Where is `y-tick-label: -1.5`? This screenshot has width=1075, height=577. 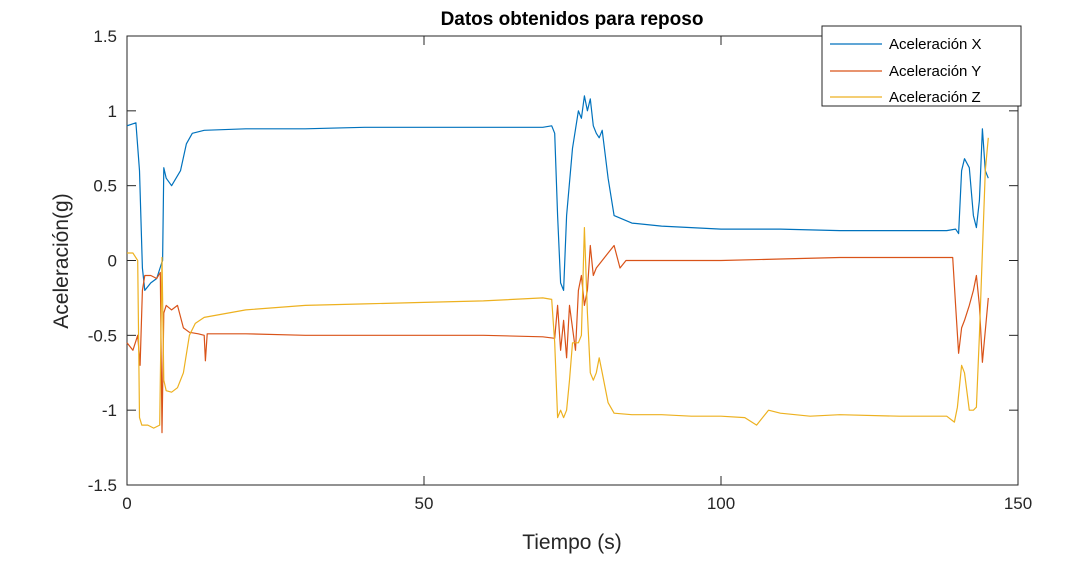
y-tick-label: -1.5 is located at coordinates (102, 485).